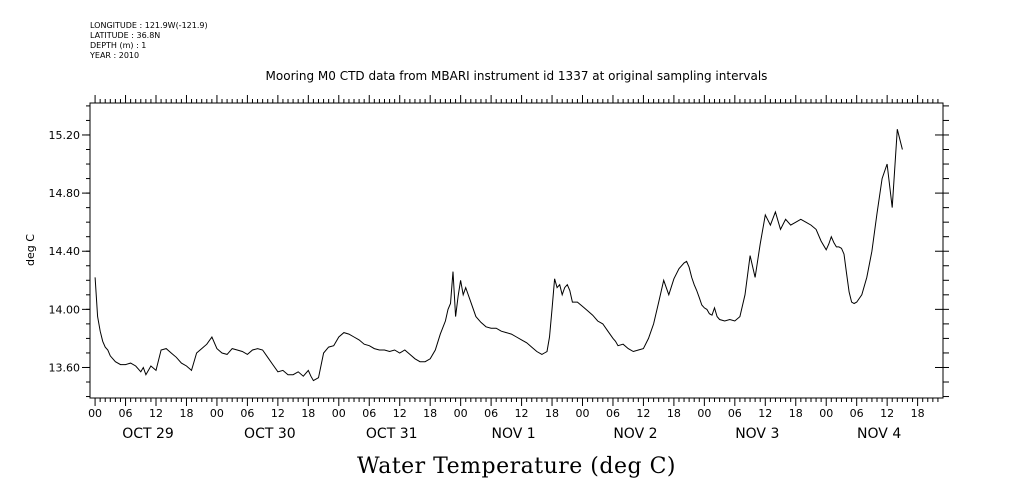 Image resolution: width=1009 pixels, height=504 pixels. Describe the element at coordinates (65, 193) in the screenshot. I see `y-tick-label: 14.80` at that location.